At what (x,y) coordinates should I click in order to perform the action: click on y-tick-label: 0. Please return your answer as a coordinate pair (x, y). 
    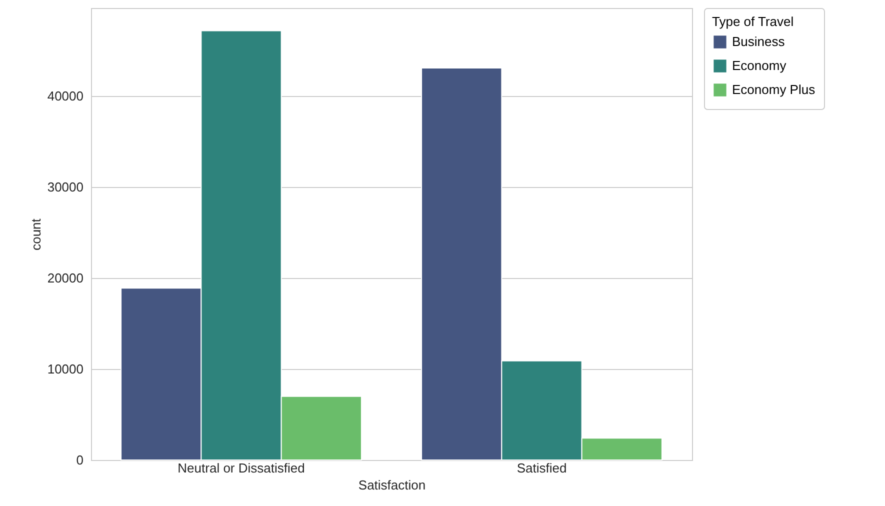
    Looking at the image, I should click on (80, 460).